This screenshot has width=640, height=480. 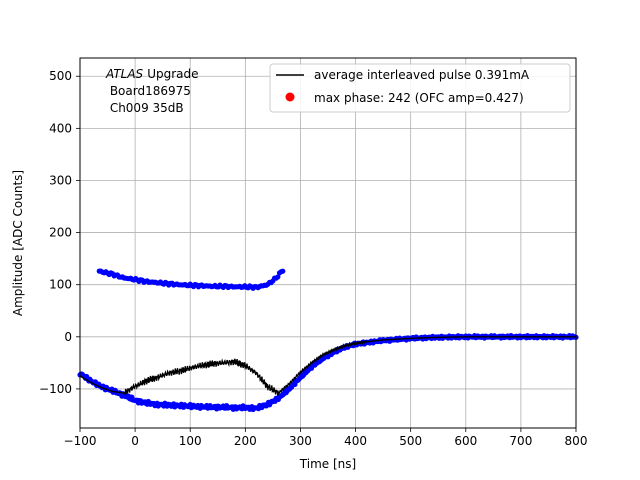 I want to click on x-tick-label: 200, so click(x=245, y=441).